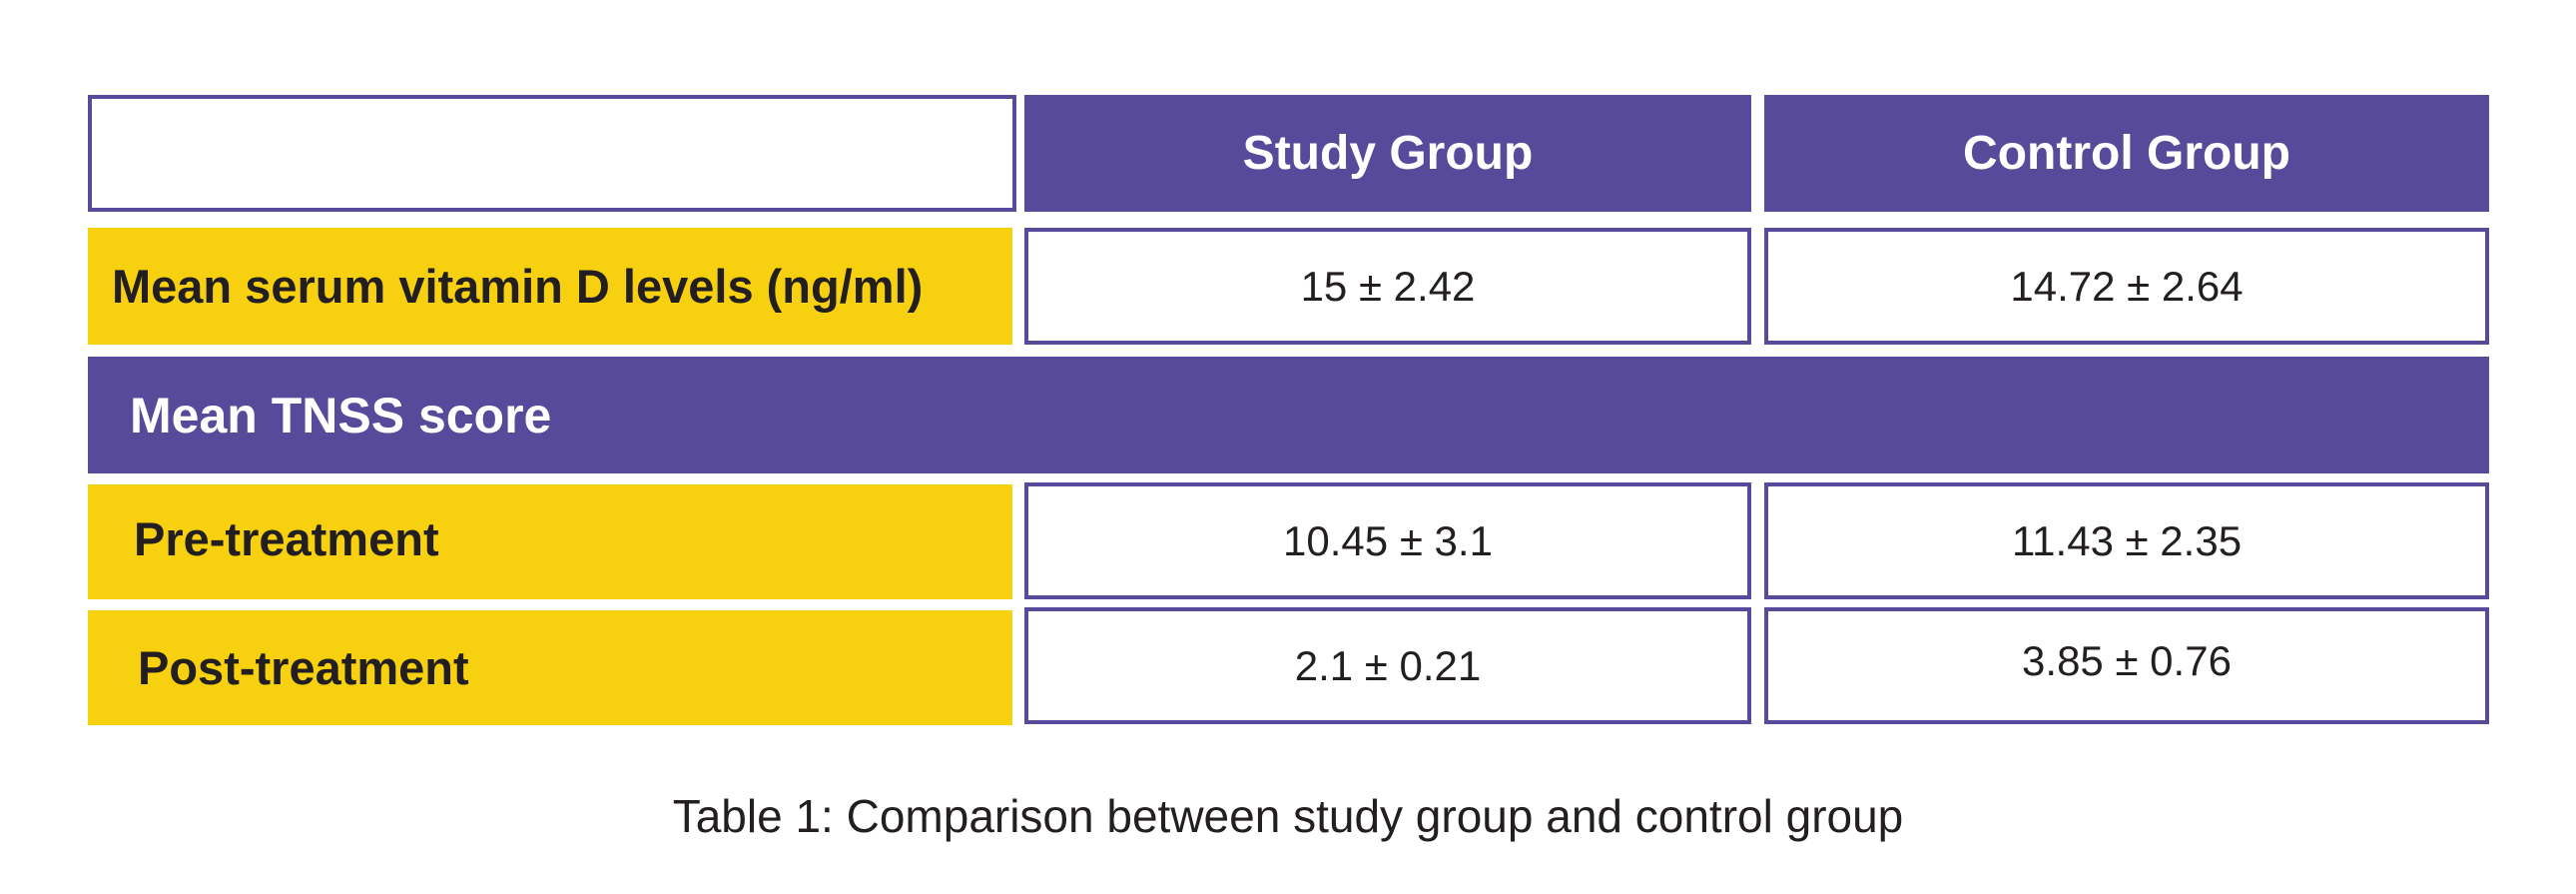  I want to click on header-study-group: Study Group, so click(1387, 153).